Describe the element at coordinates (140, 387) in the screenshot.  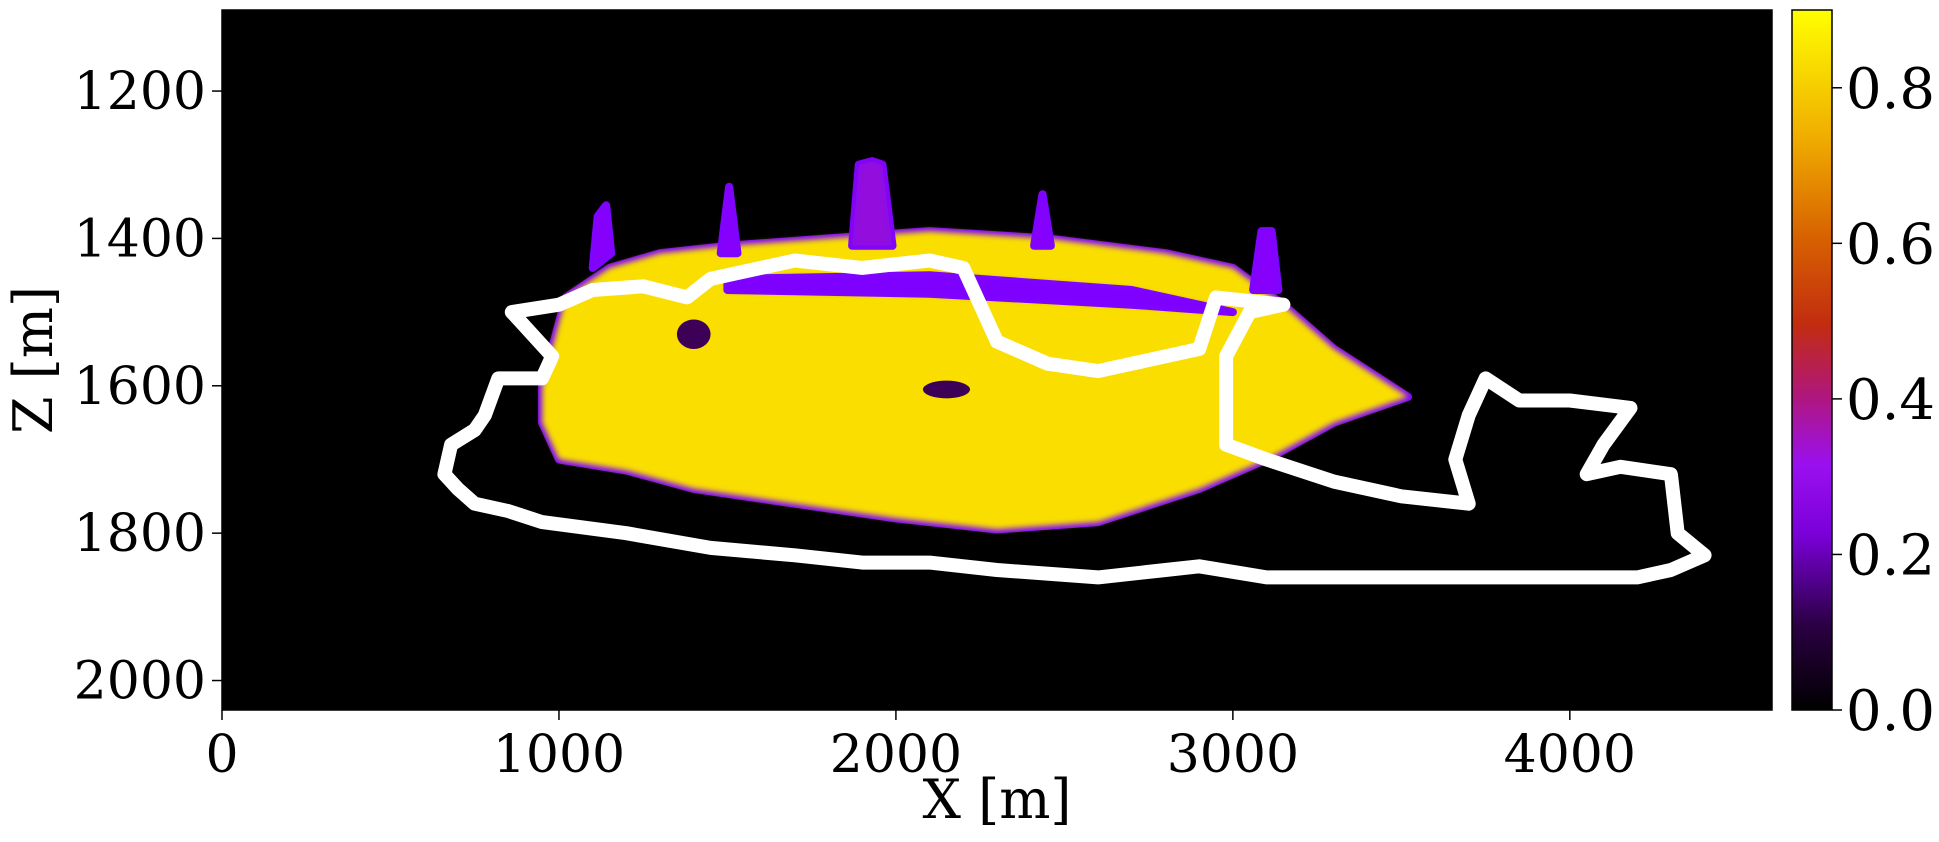
I see `y-tick-label: 1600` at that location.